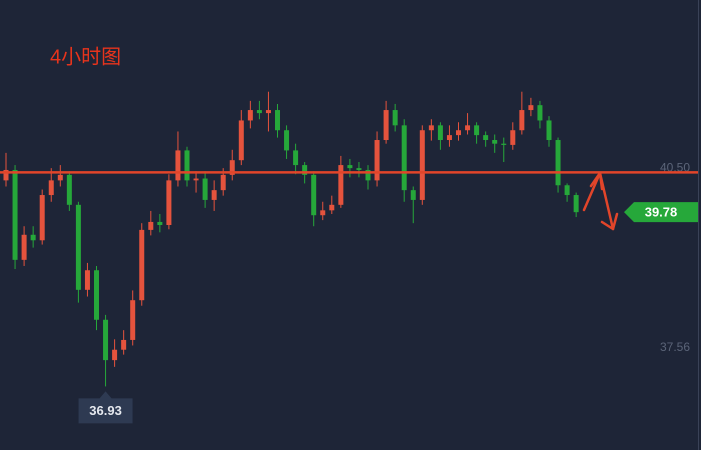  I want to click on arrow-head-down, so click(609, 221).